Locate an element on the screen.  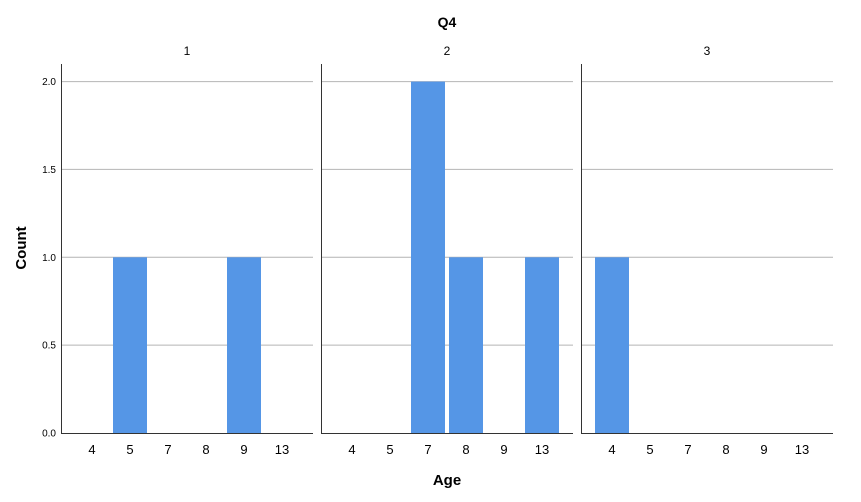
y-axis-label: Count is located at coordinates (21, 247).